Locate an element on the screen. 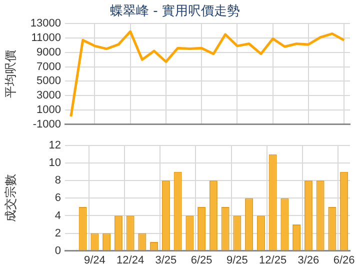 This screenshot has width=360, height=270. y-tick-label: 1000 is located at coordinates (48, 110).